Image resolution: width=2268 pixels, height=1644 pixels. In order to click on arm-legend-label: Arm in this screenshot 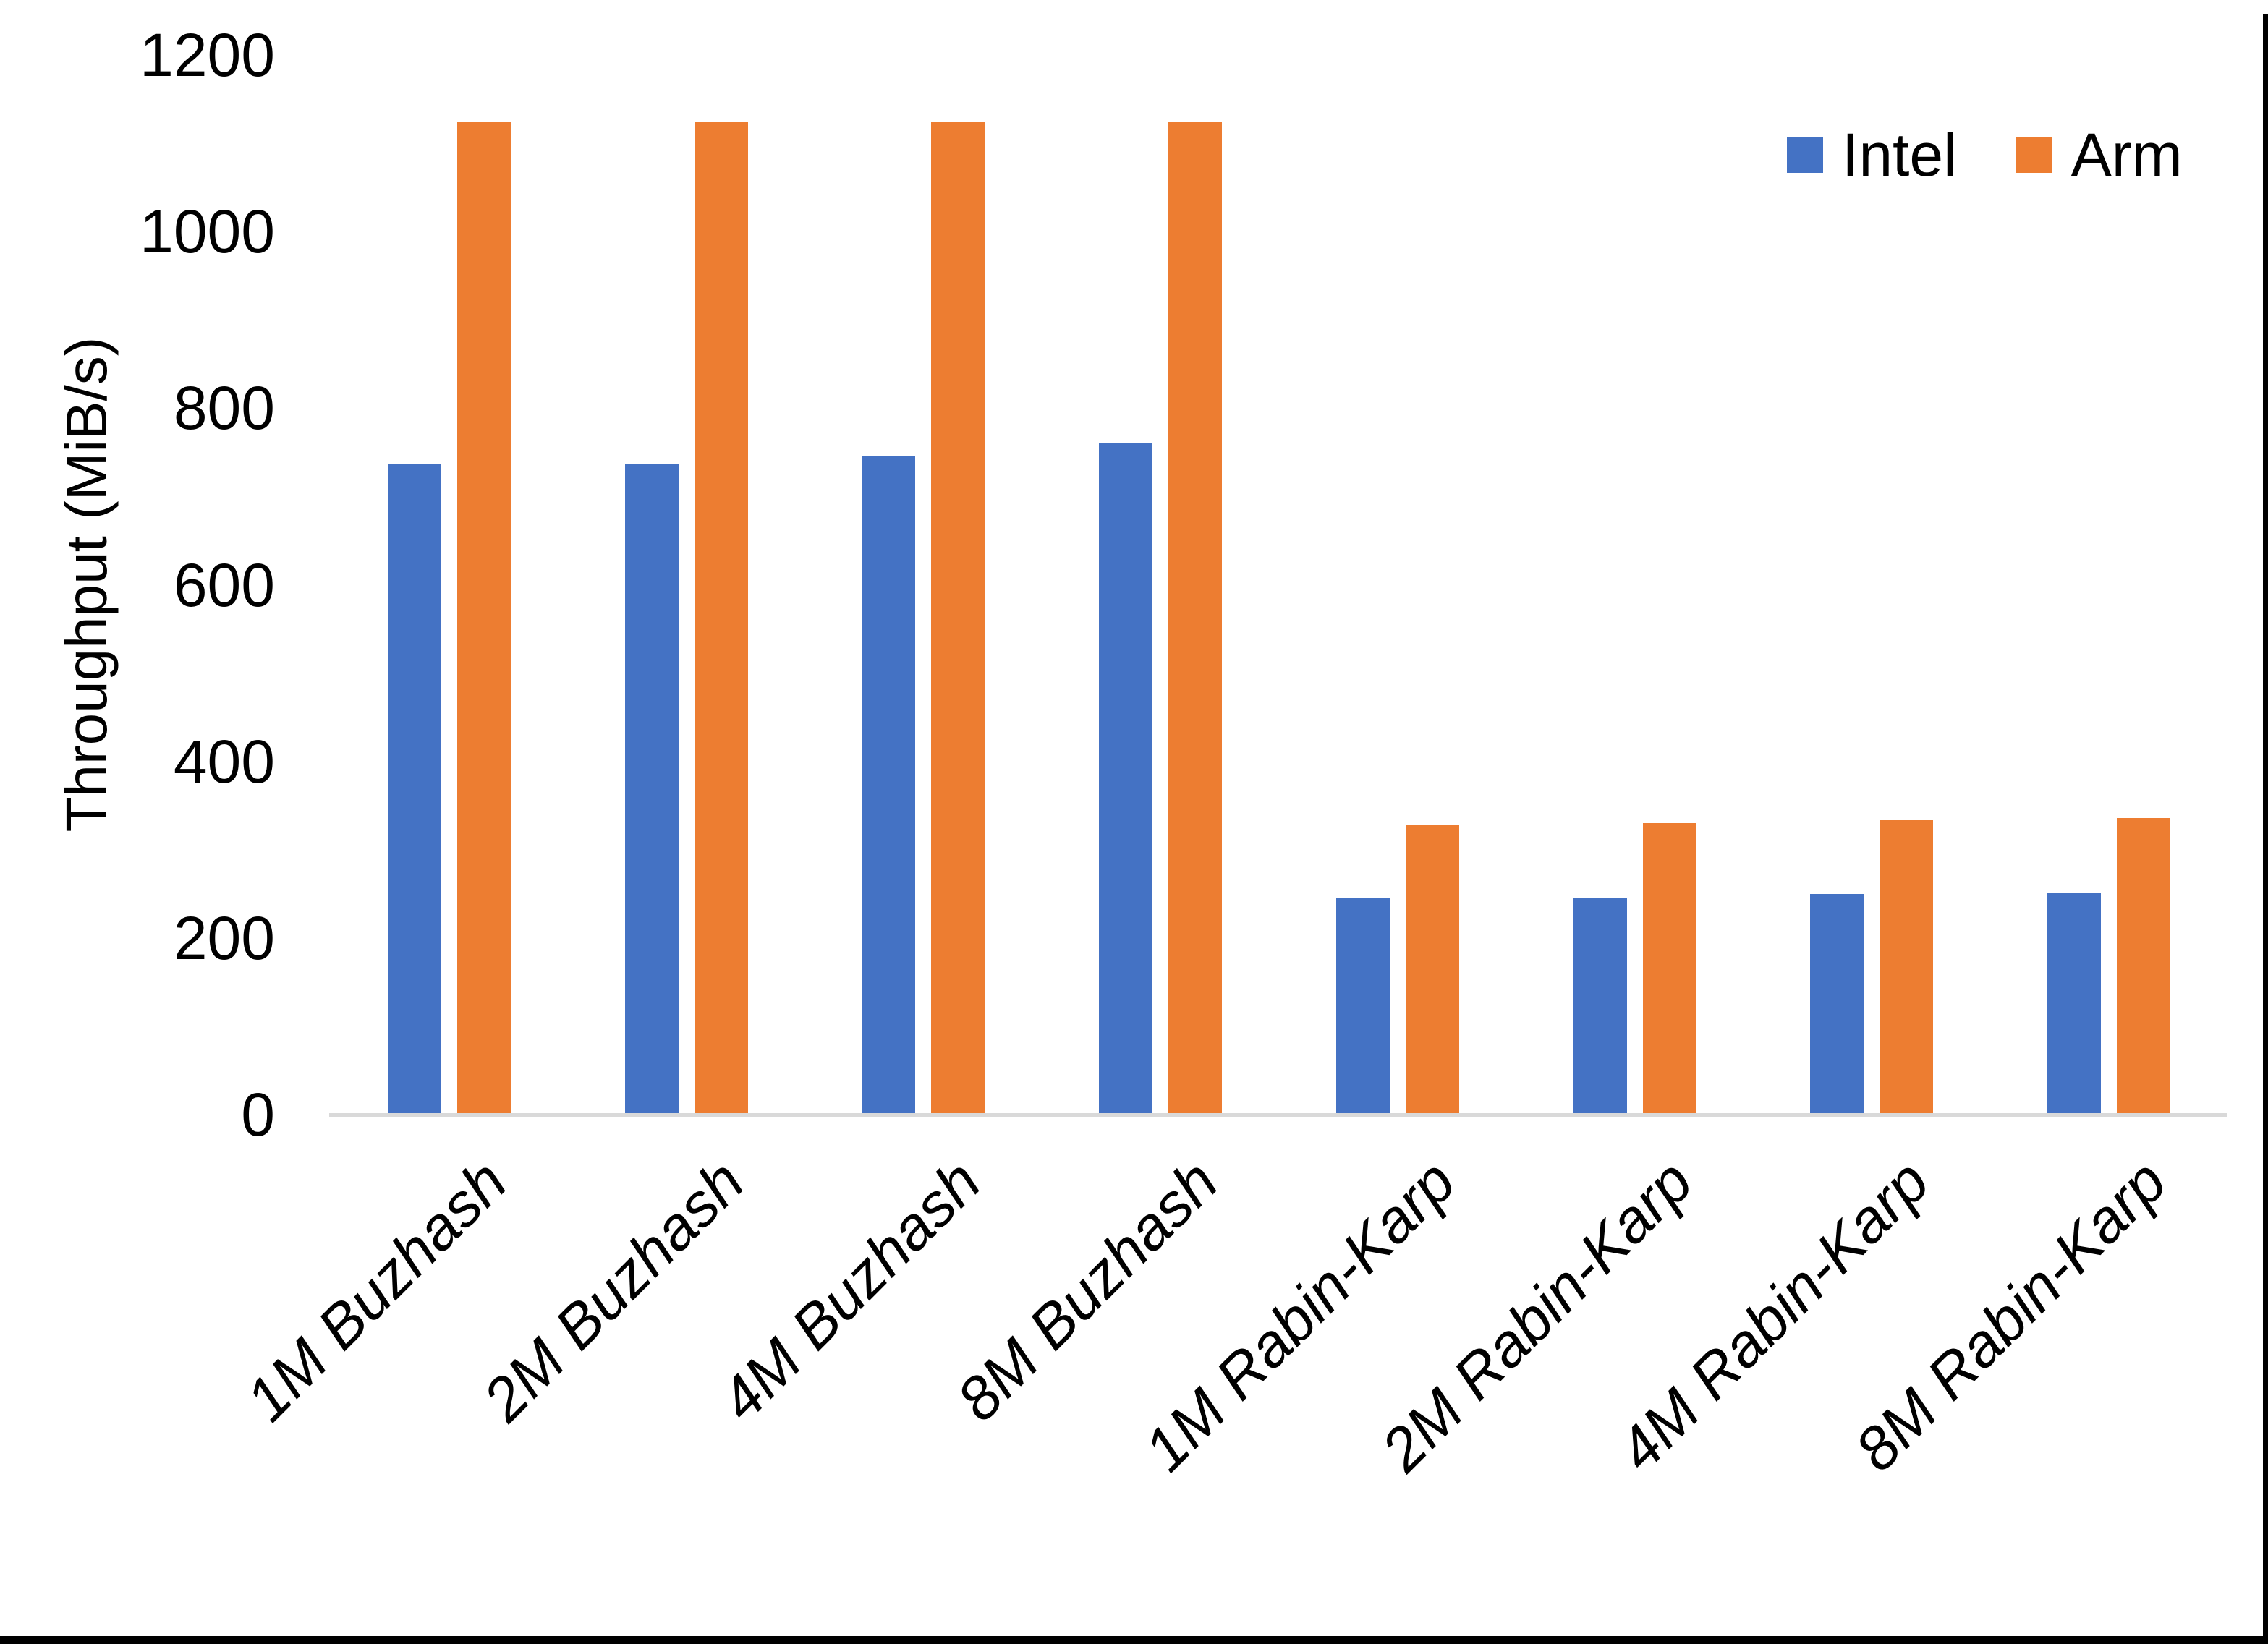, I will do `click(2126, 155)`.